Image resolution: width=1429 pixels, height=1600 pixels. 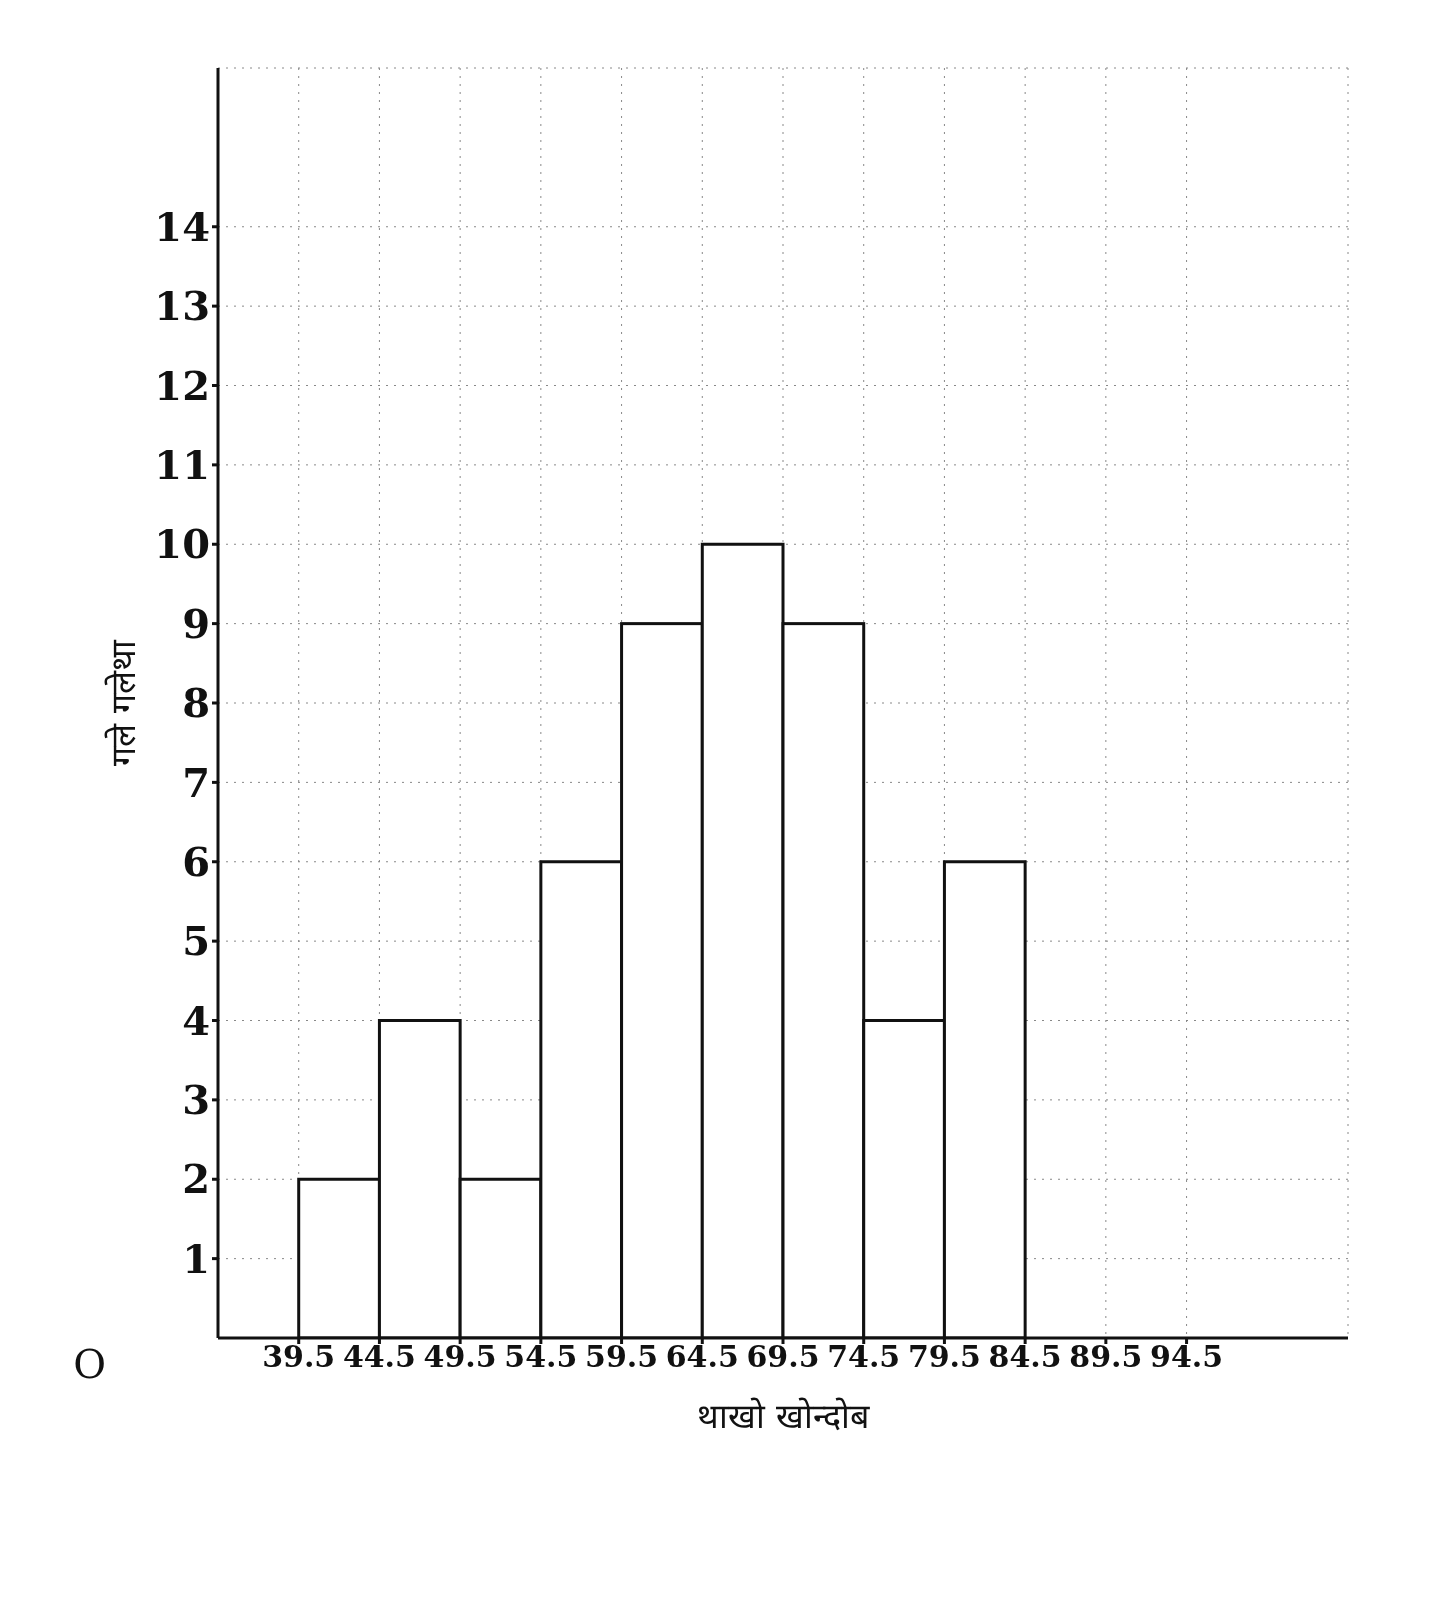 I want to click on x-tick-label: 39.5, so click(x=299, y=1357).